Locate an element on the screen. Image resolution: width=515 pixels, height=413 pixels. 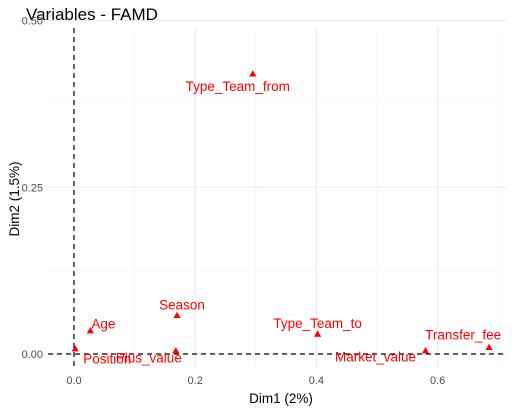
point-label-position: Position is located at coordinates (107, 359).